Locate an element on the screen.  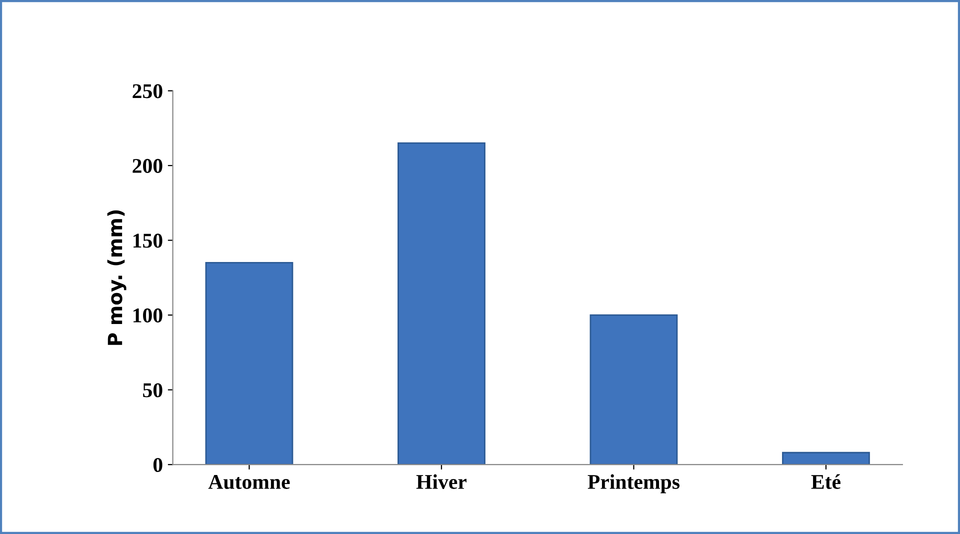
y-tick-label: 200 is located at coordinates (147, 165).